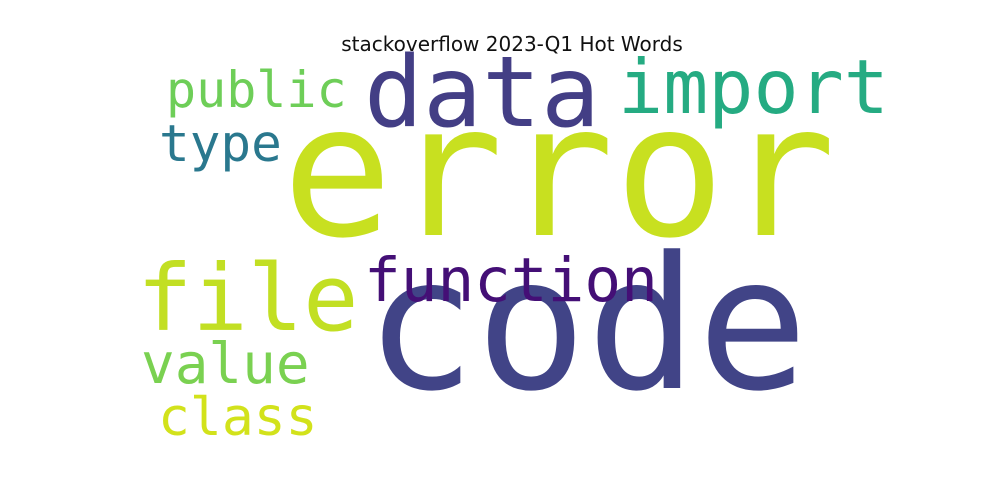 The image size is (1000, 500). I want to click on word-type: type, so click(220, 144).